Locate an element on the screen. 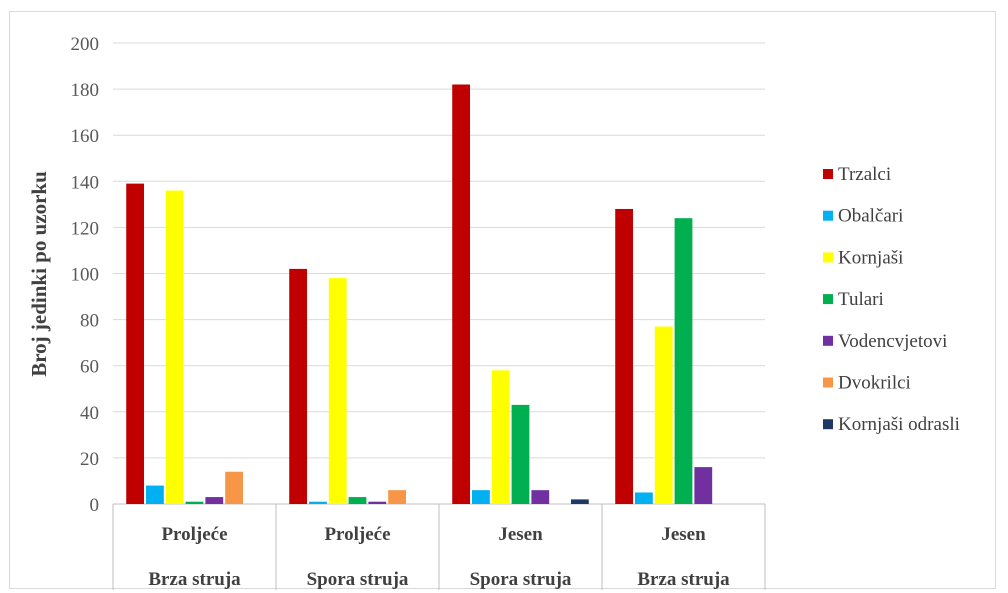 The height and width of the screenshot is (593, 1008). legend-label: Obalčari is located at coordinates (870, 216).